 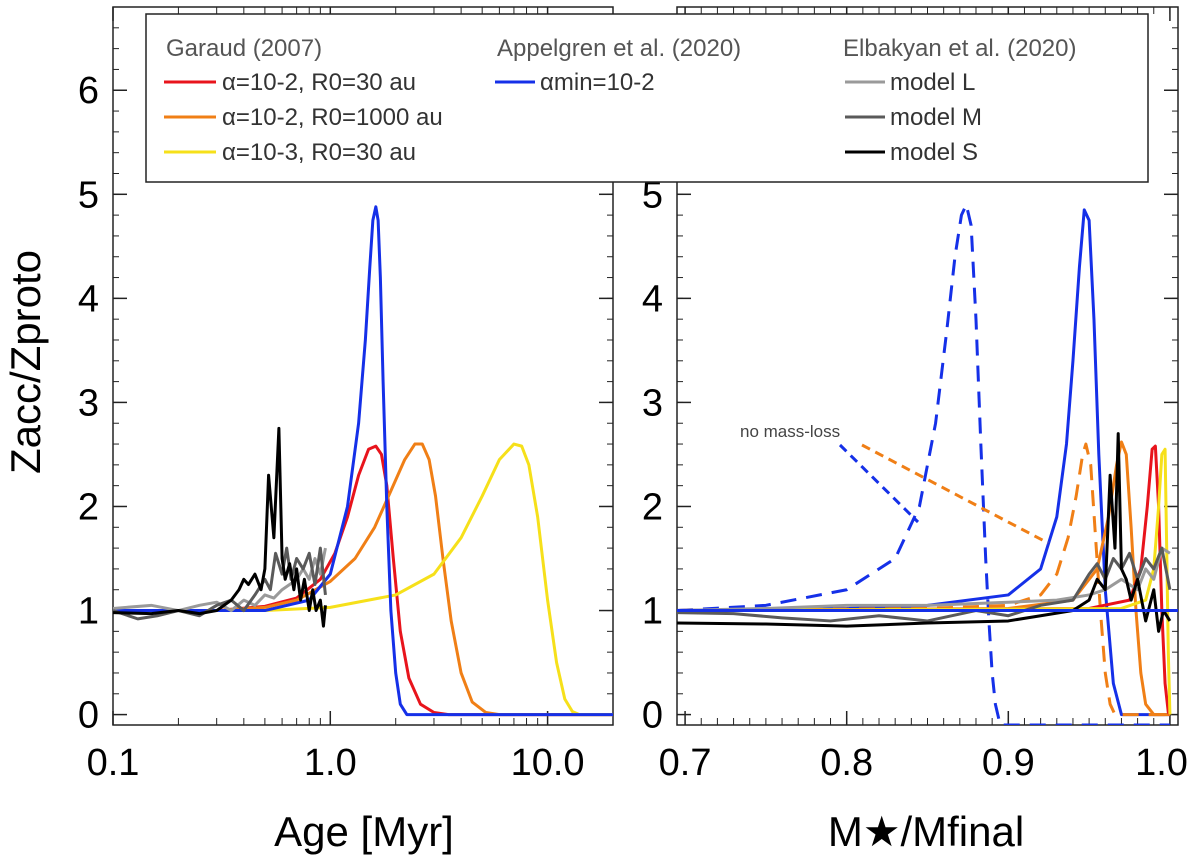 What do you see at coordinates (955, 494) in the screenshot?
I see `annotation-leader-orange` at bounding box center [955, 494].